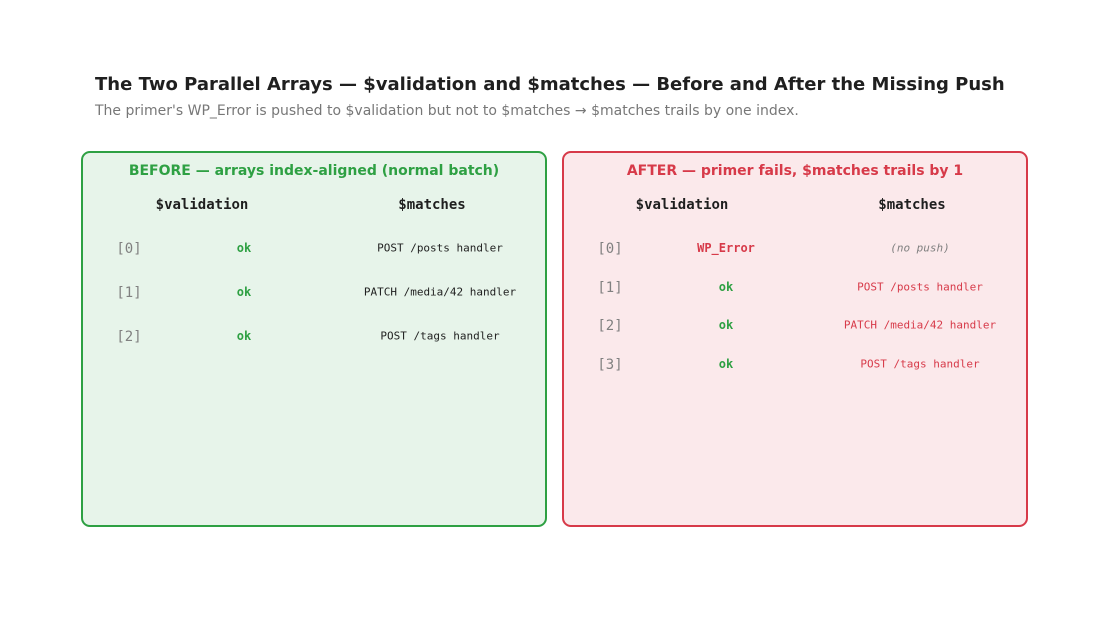 This screenshot has height=638, width=1111. What do you see at coordinates (920, 287) in the screenshot?
I see `after-row-match: POST /posts handler` at bounding box center [920, 287].